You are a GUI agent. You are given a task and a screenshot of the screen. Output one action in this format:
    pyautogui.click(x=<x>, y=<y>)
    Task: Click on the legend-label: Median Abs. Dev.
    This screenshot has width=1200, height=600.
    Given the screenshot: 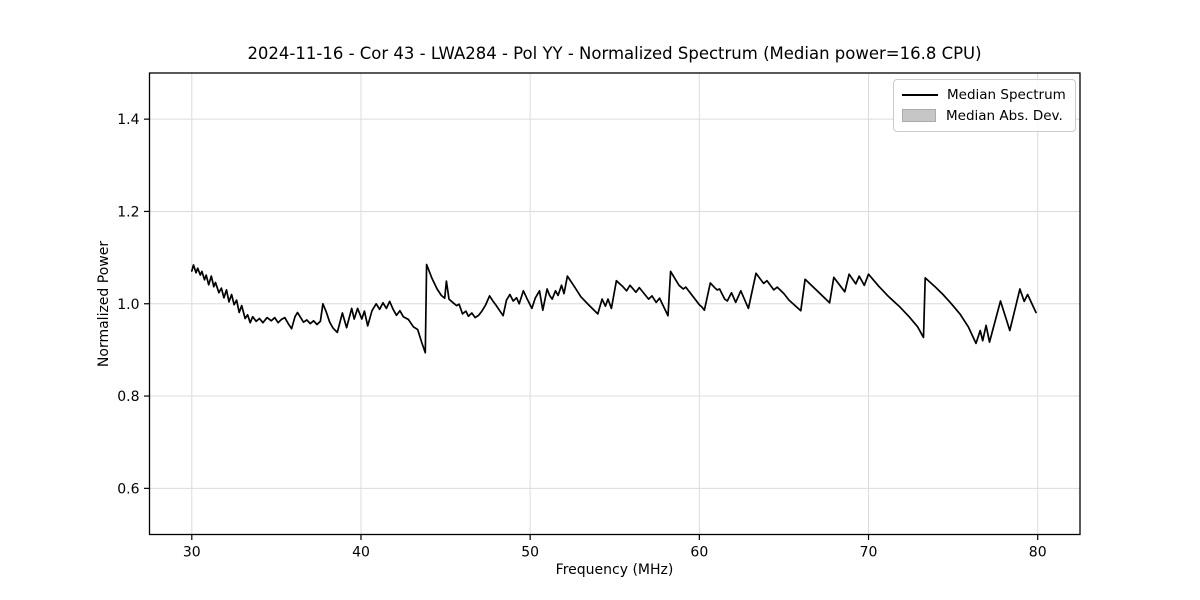 What is the action you would take?
    pyautogui.click(x=1004, y=115)
    